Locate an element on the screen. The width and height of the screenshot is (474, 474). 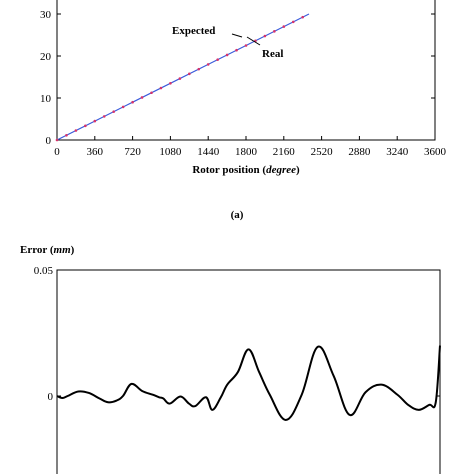
chart-a-x-tick-label: 2160 is located at coordinates (284, 152).